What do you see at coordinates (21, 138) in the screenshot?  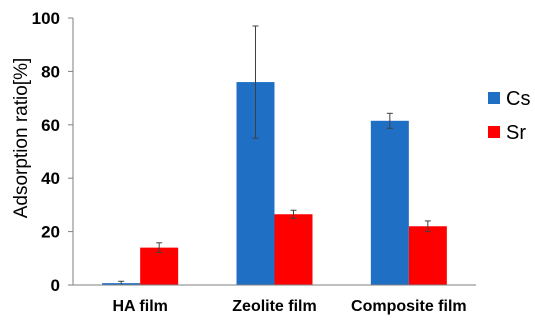 I see `y-axis-title: Adsorption ratio[%]` at bounding box center [21, 138].